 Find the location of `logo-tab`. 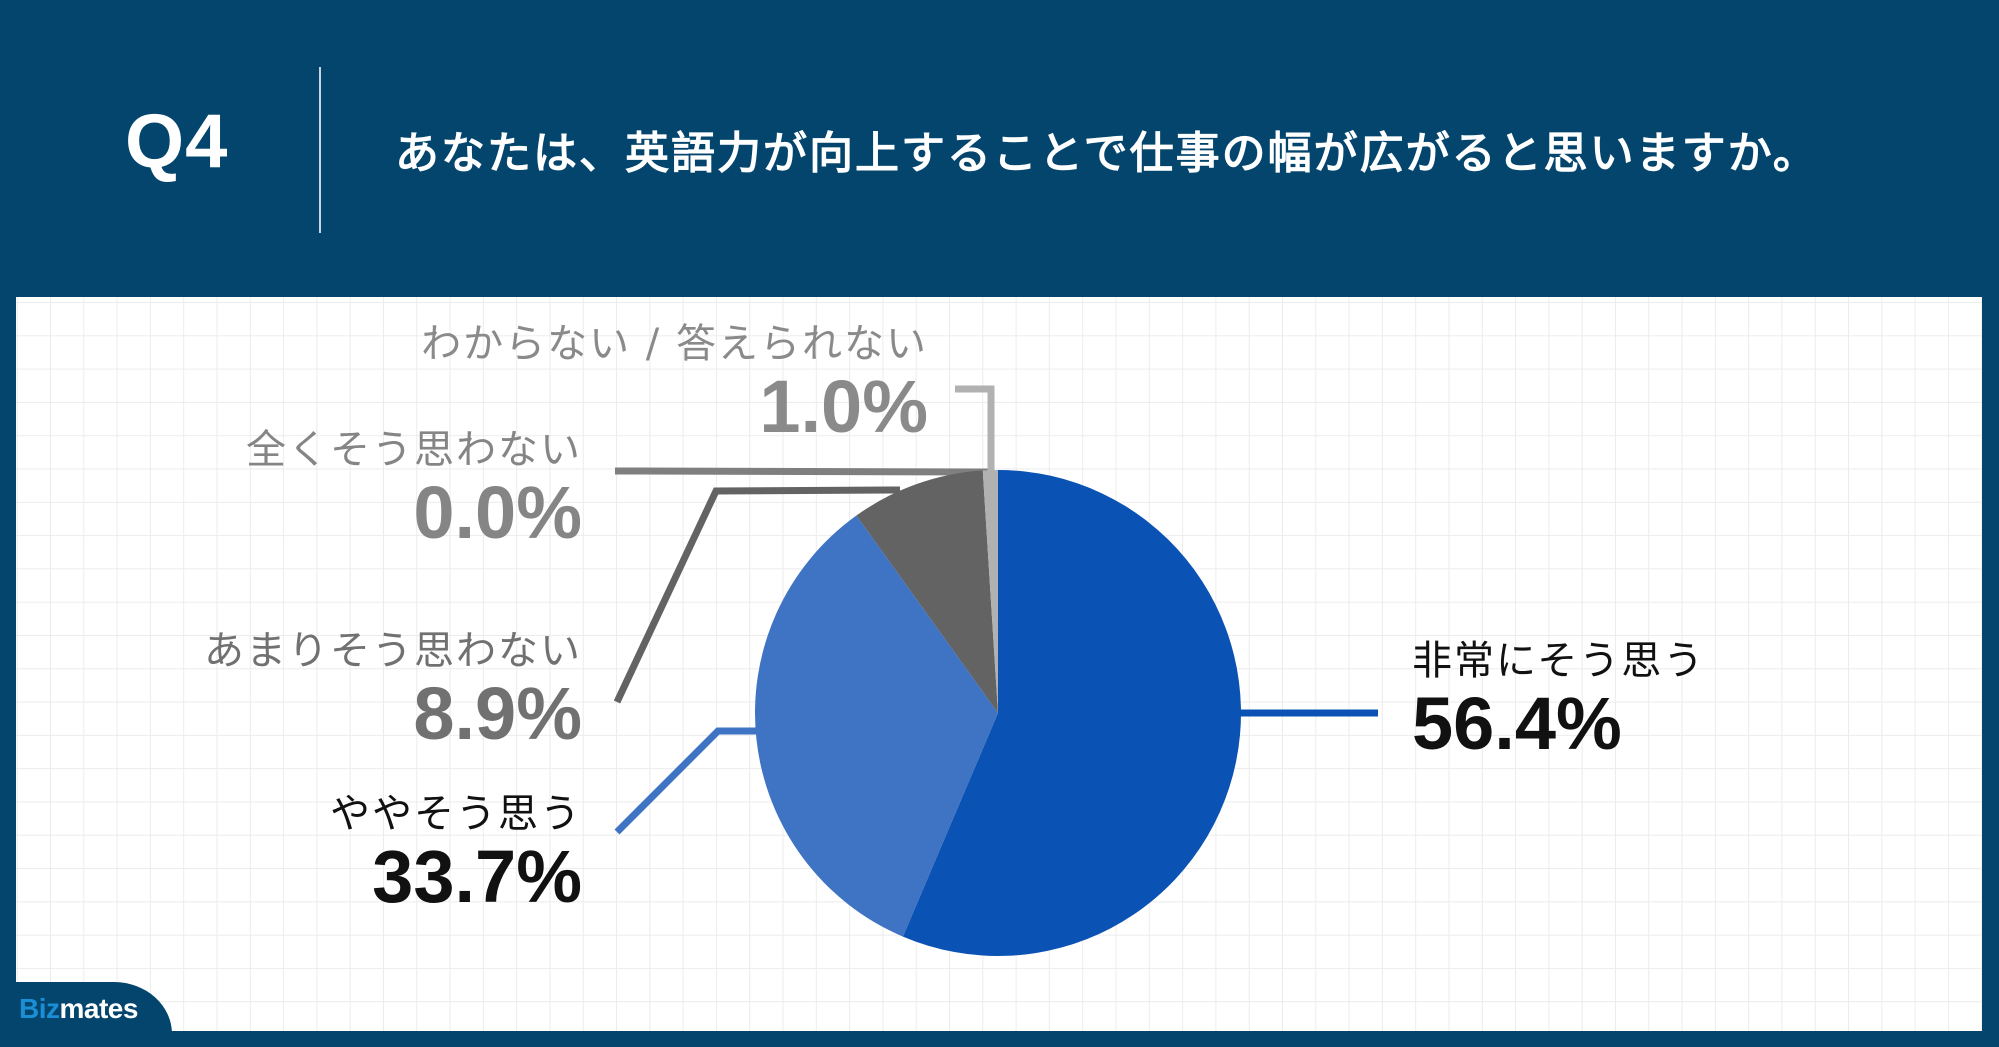

logo-tab is located at coordinates (86, 1014).